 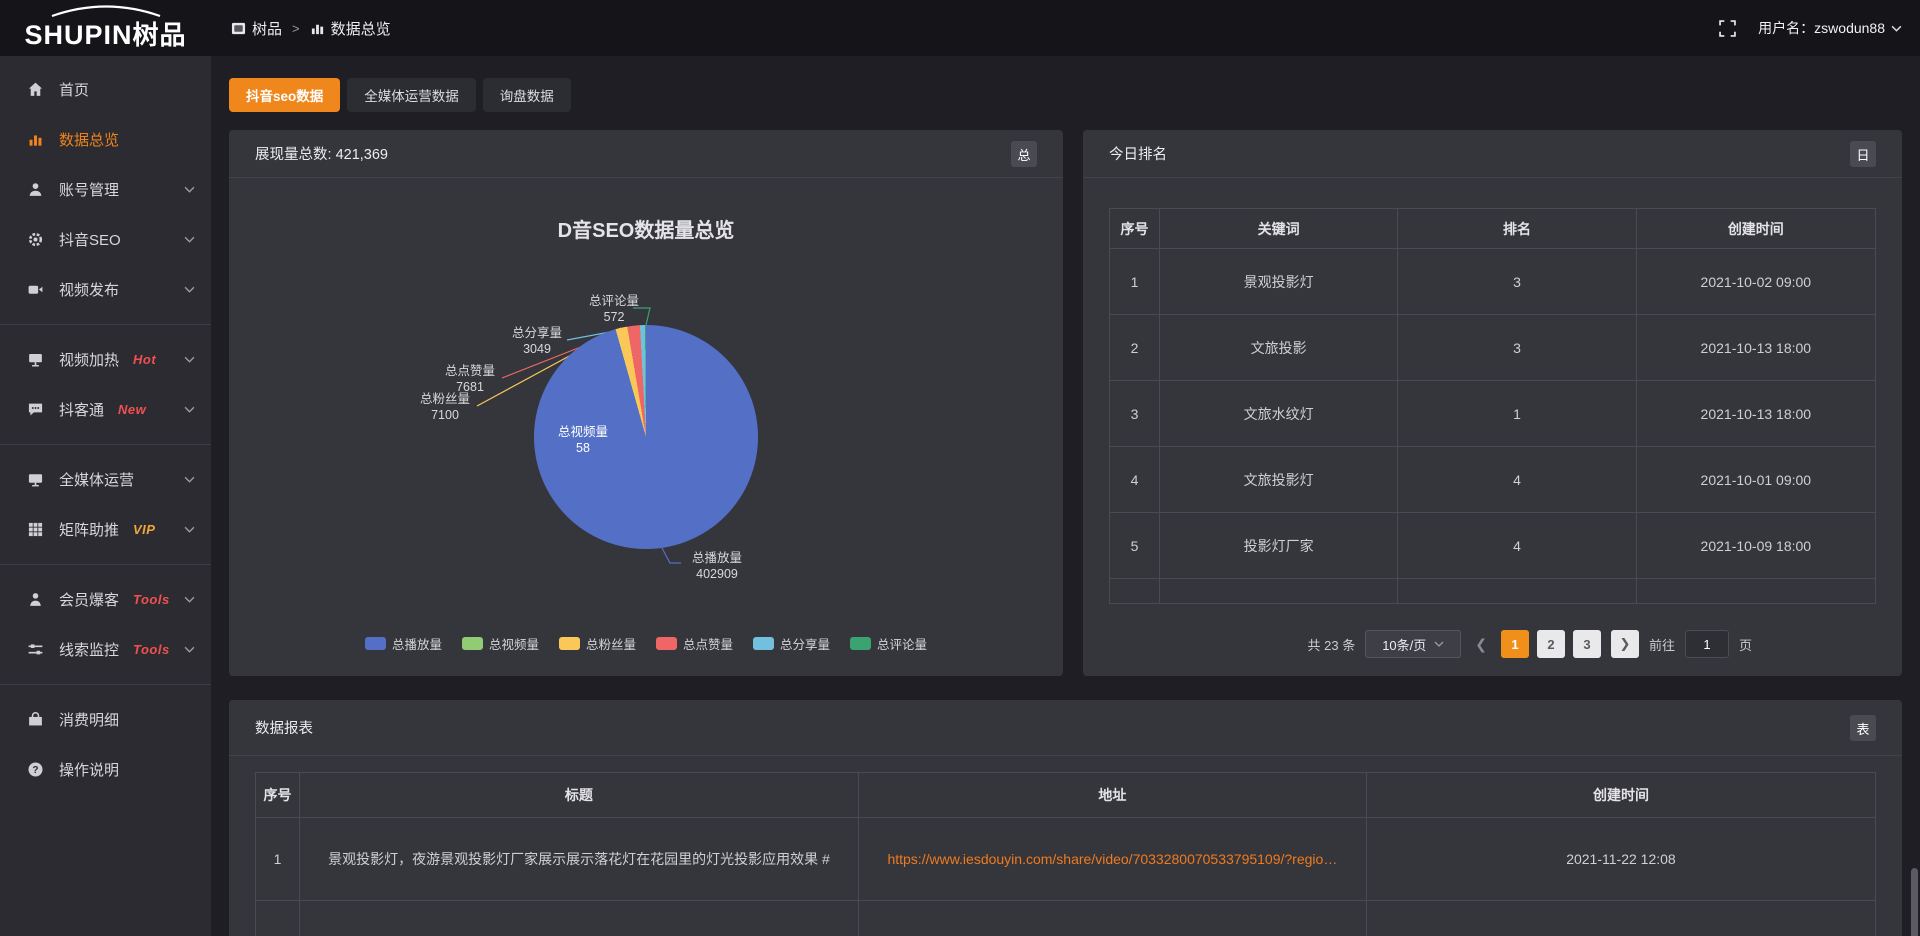 What do you see at coordinates (583, 439) in the screenshot?
I see `pie-label-total-videos: 总视频量 58` at bounding box center [583, 439].